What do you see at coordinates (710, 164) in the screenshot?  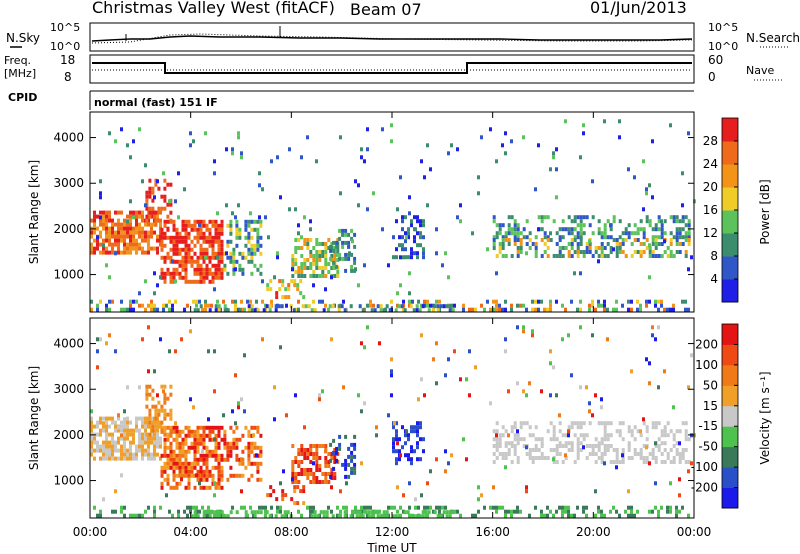 I see `power-colorbar-tick-label: 24` at bounding box center [710, 164].